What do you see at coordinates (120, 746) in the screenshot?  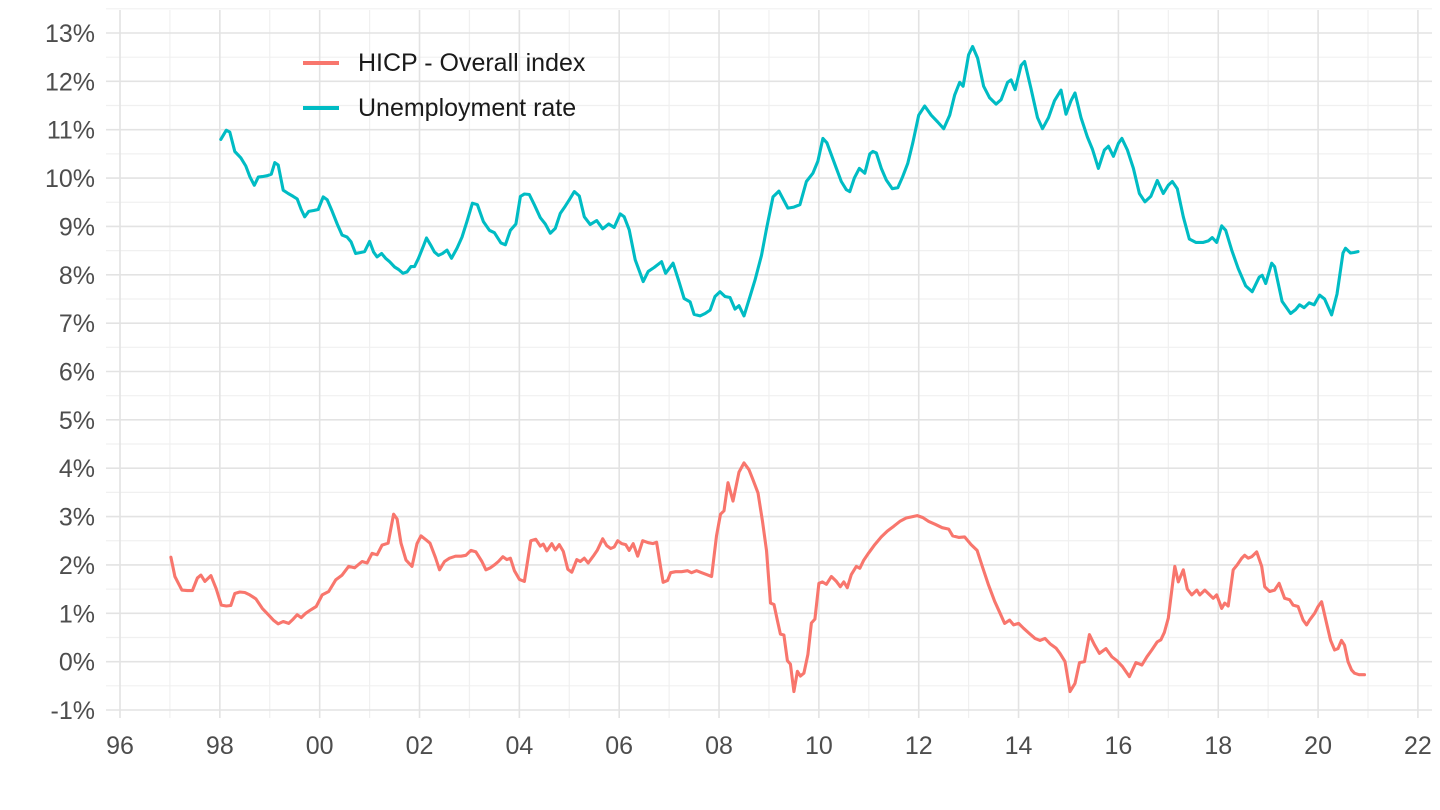 I see `x-tick-label: 96` at bounding box center [120, 746].